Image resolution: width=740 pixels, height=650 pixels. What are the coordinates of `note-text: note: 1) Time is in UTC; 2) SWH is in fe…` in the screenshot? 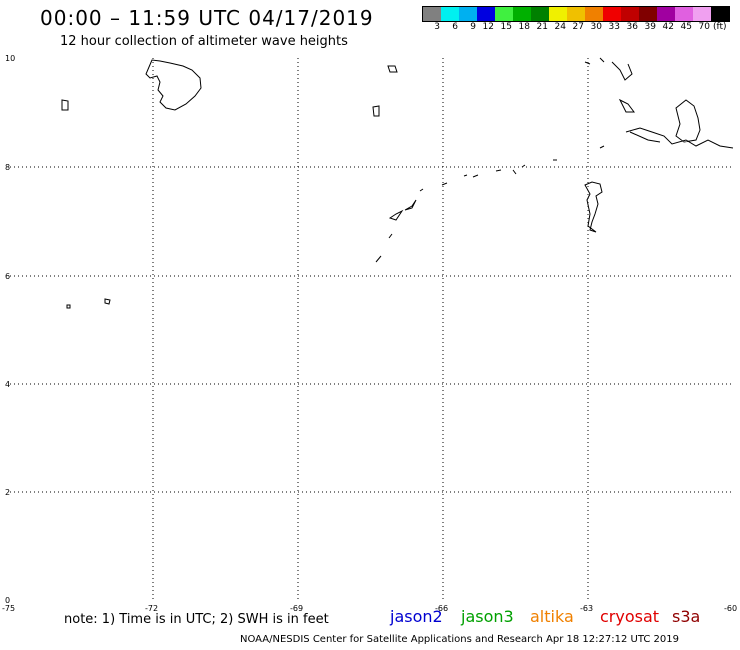 It's located at (196, 619).